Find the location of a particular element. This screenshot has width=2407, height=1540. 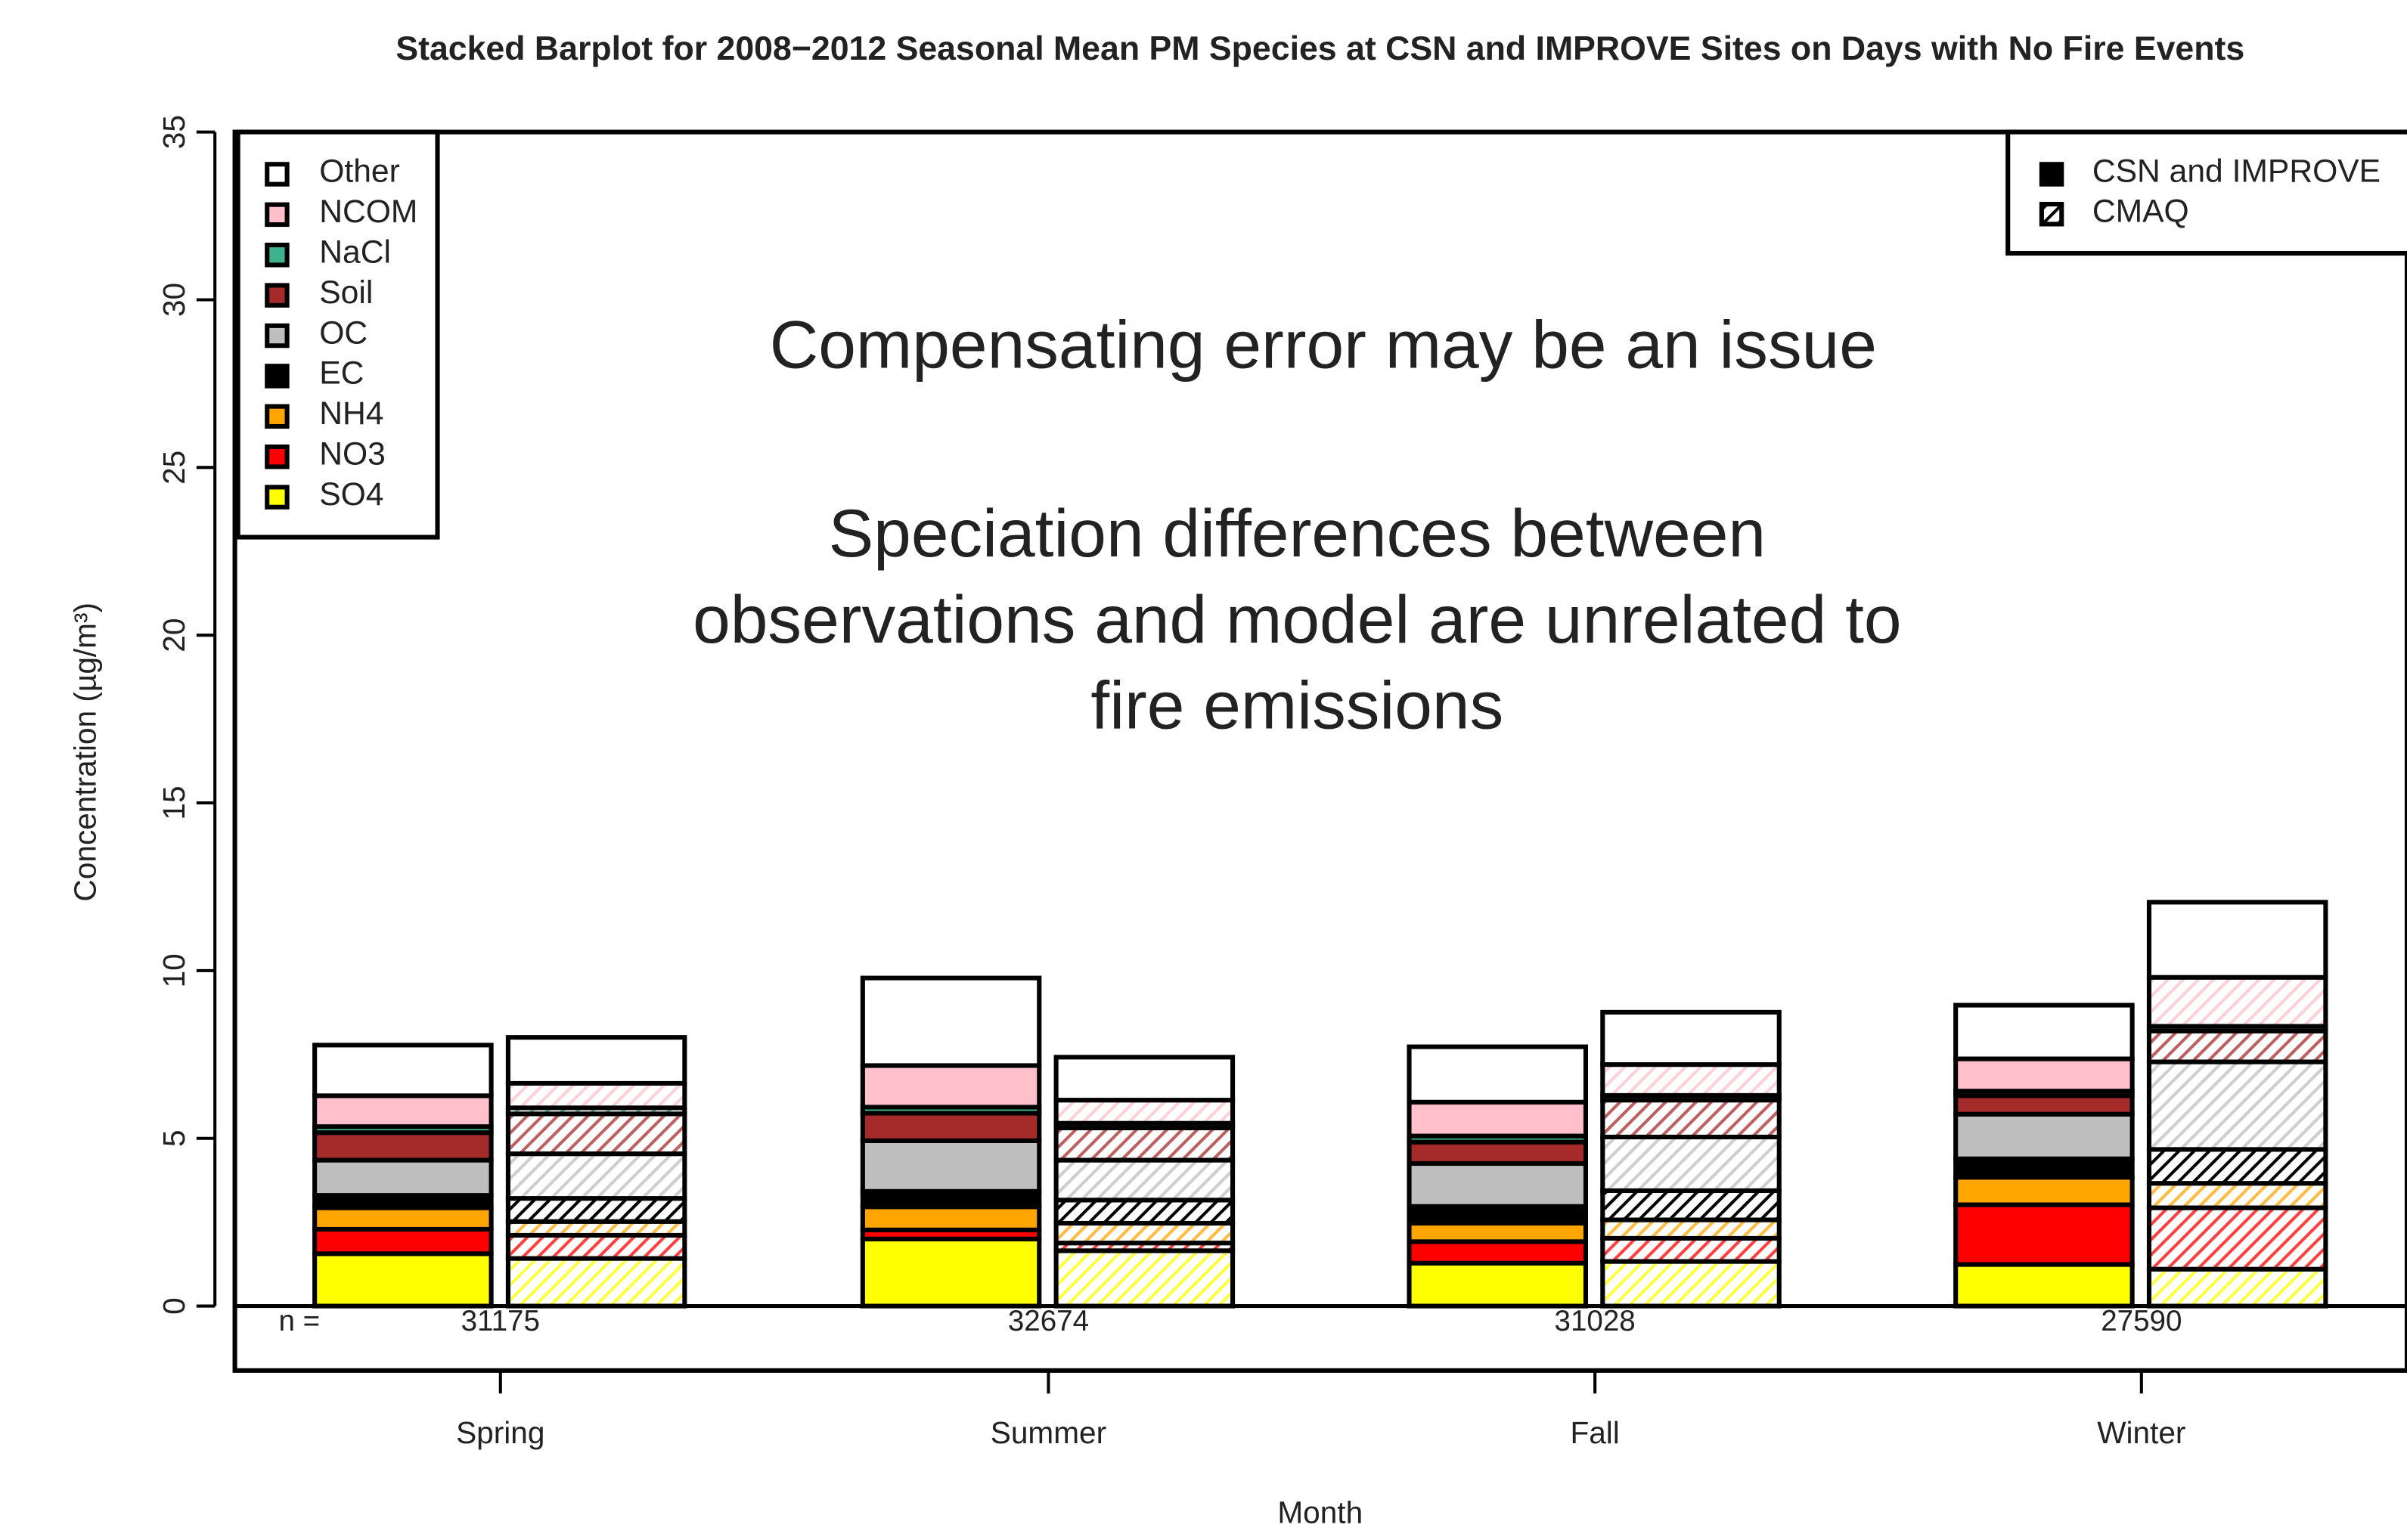

y-tick-label: 30 is located at coordinates (174, 300).